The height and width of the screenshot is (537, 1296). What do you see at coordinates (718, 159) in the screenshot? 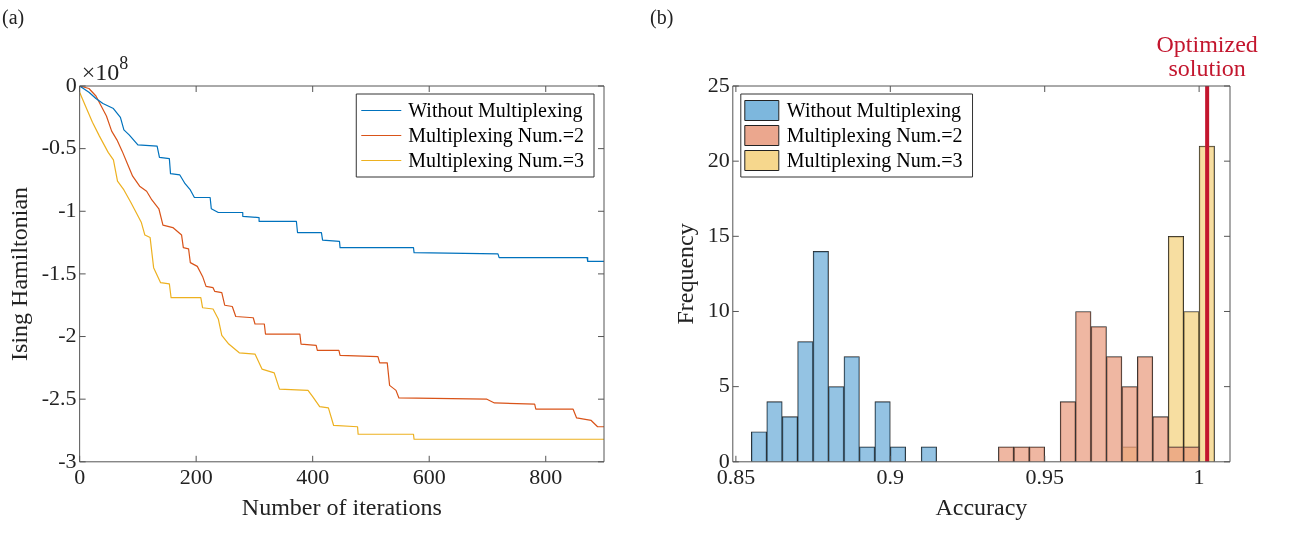
I see `y-tick-label: 20` at bounding box center [718, 159].